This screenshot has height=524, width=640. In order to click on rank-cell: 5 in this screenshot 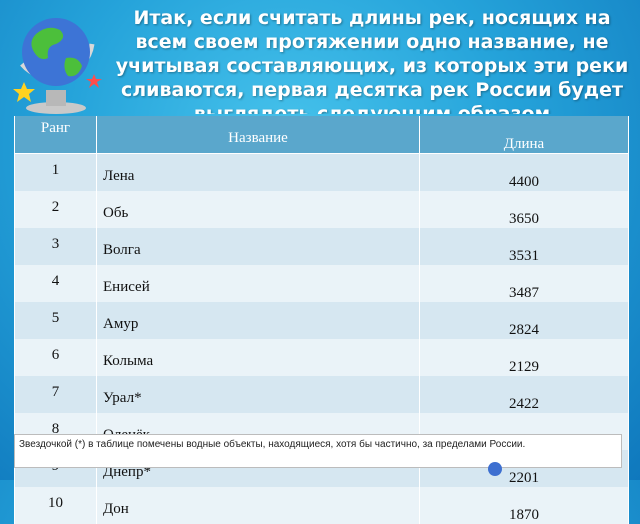, I will do `click(55, 318)`.